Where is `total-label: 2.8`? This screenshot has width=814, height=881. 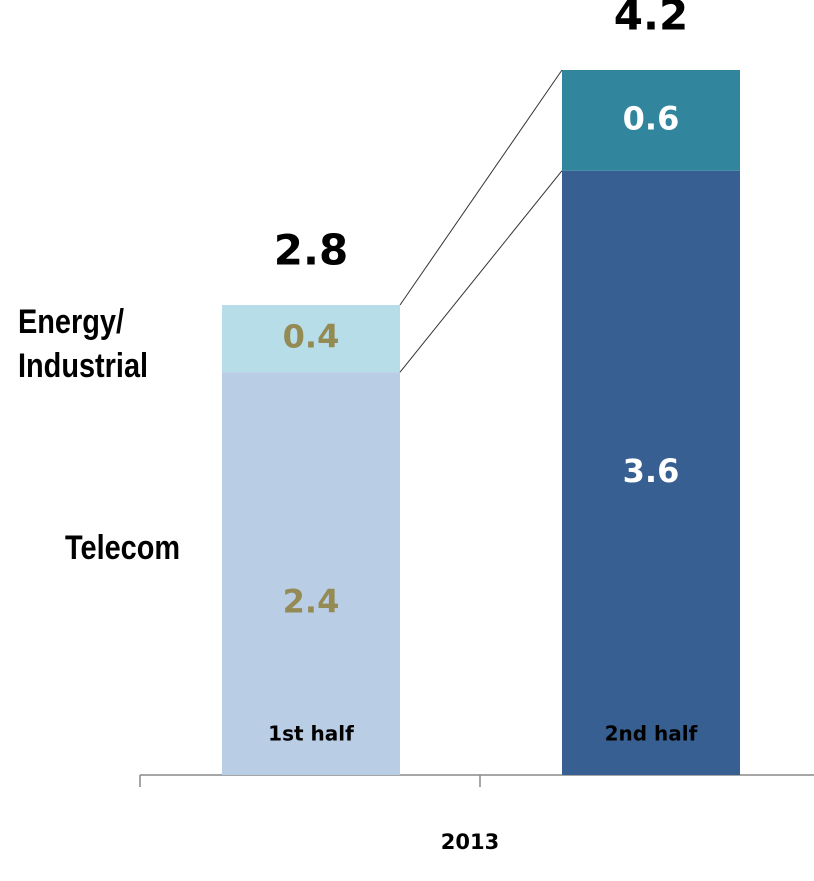
total-label: 2.8 is located at coordinates (311, 250).